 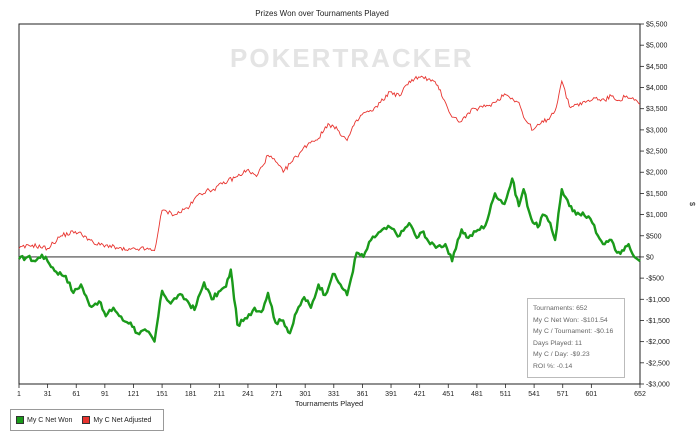 I want to click on x-tick-label: 541, so click(x=534, y=394).